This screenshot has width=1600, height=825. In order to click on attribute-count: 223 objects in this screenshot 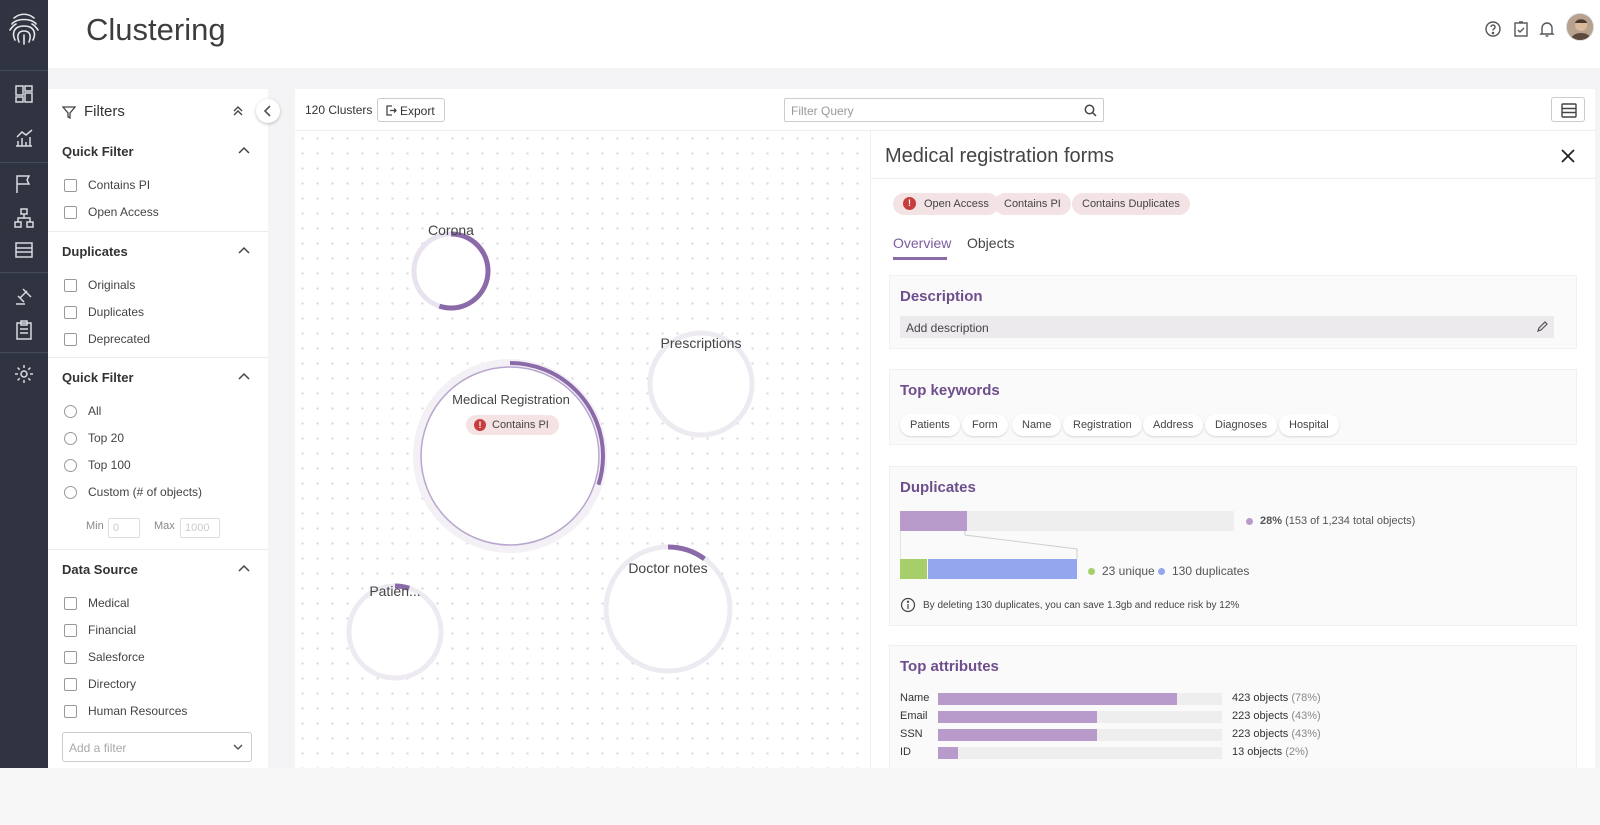, I will do `click(1260, 716)`.